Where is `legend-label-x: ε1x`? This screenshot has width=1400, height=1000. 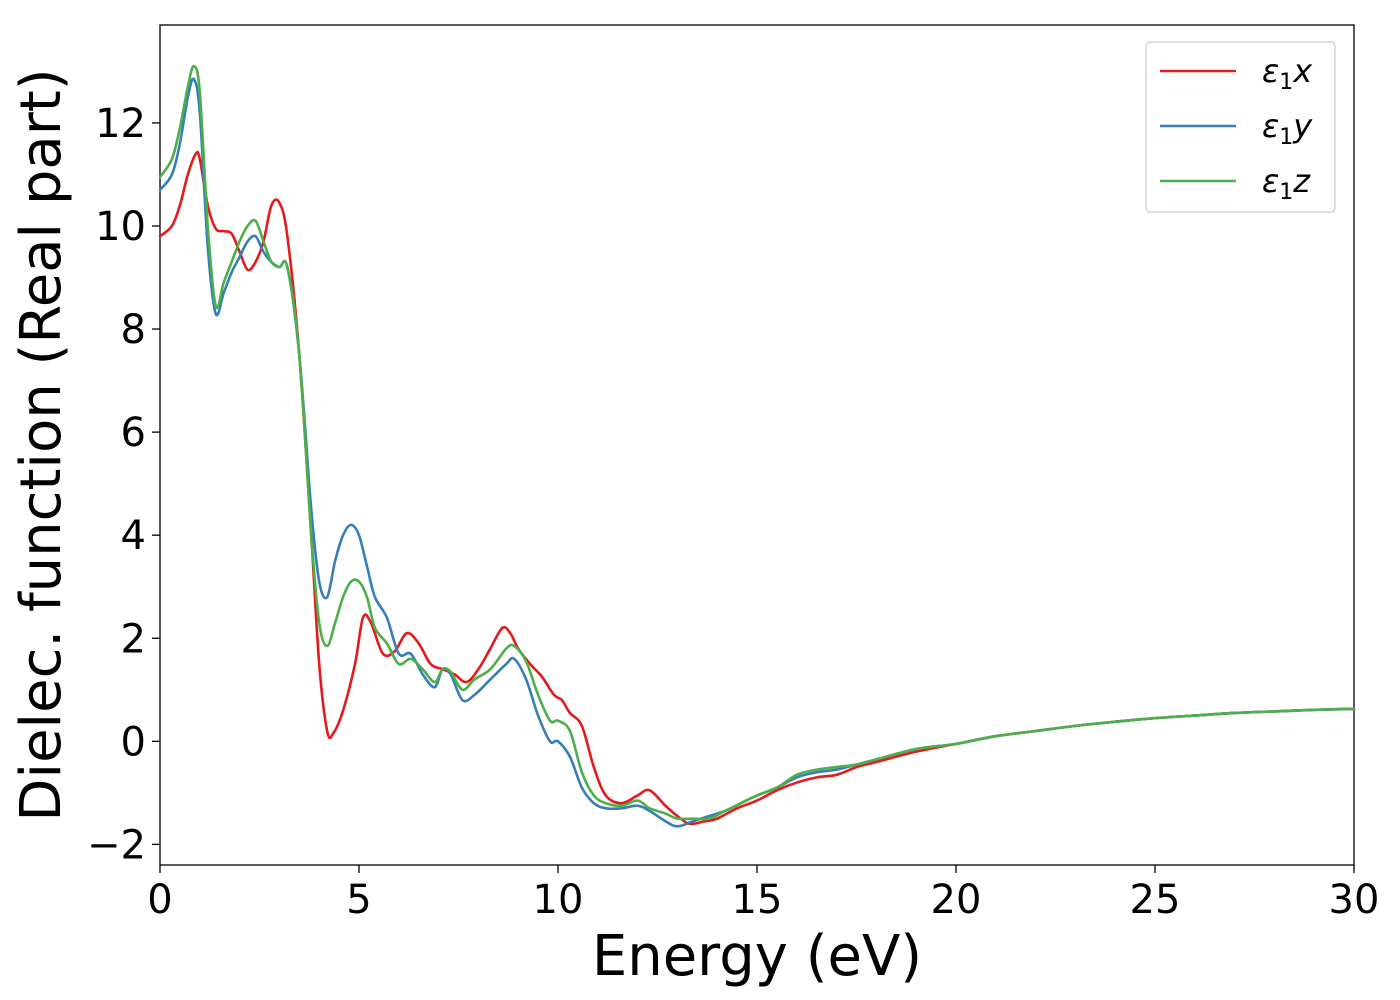
legend-label-x: ε1x is located at coordinates (1287, 73).